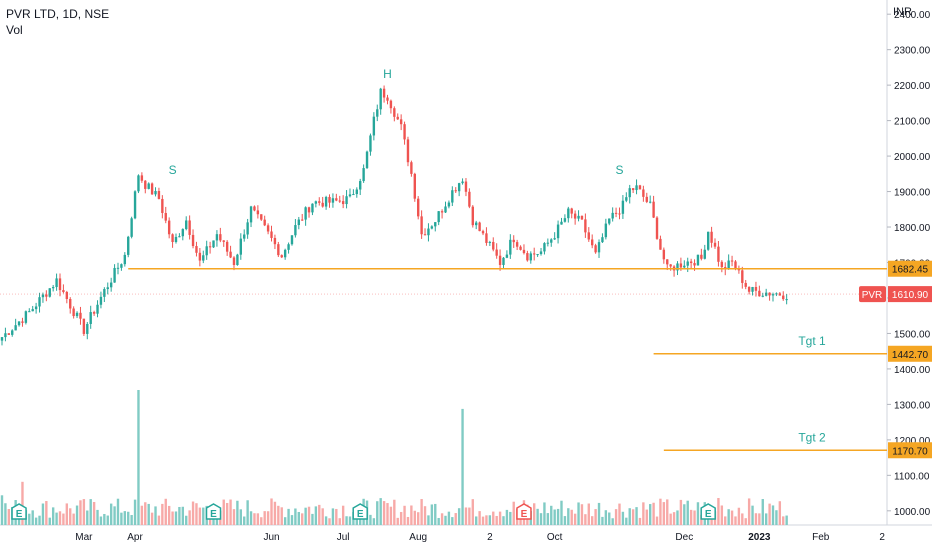  What do you see at coordinates (910, 270) in the screenshot?
I see `level-price-label: 1682.45` at bounding box center [910, 270].